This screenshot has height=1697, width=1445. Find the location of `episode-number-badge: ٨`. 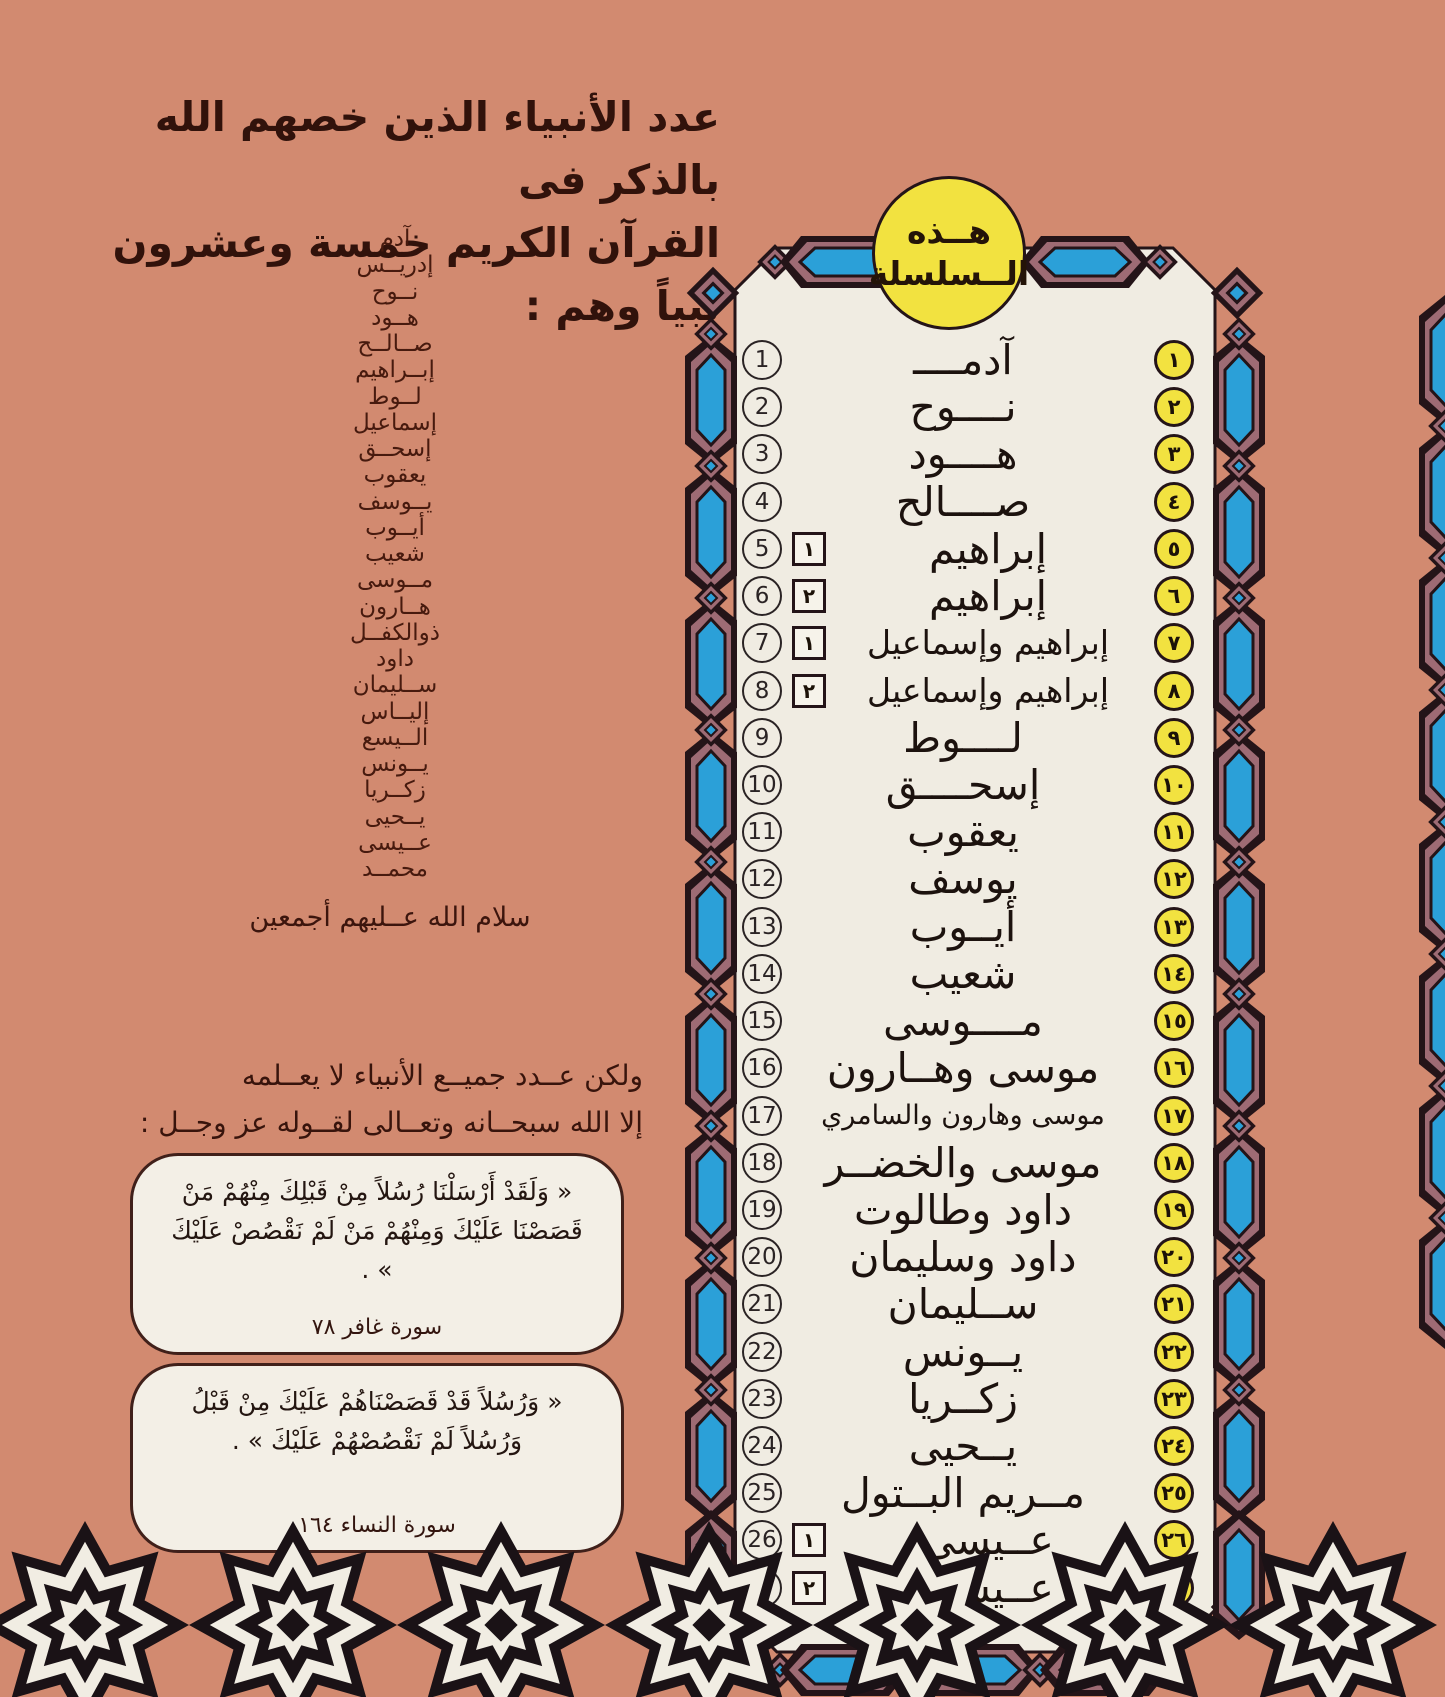

episode-number-badge: ٨ is located at coordinates (1174, 690).